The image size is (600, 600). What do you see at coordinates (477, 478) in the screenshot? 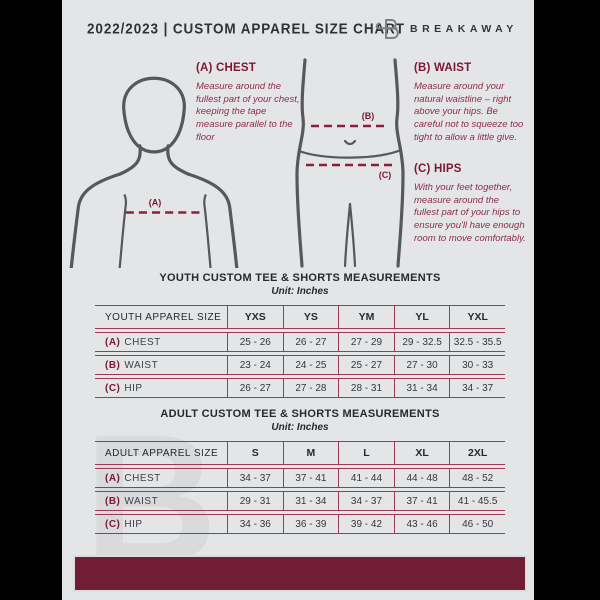
I see `value-cell: 48 - 52` at bounding box center [477, 478].